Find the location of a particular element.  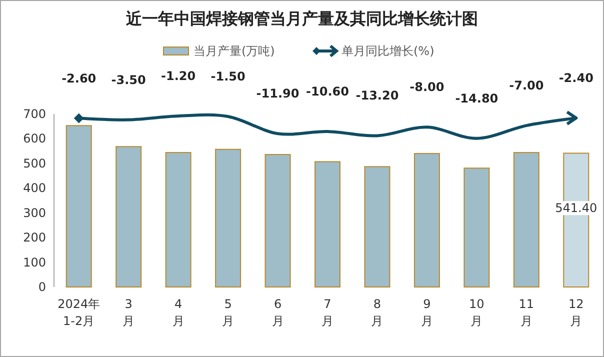

data-label: -1.50 is located at coordinates (228, 76).